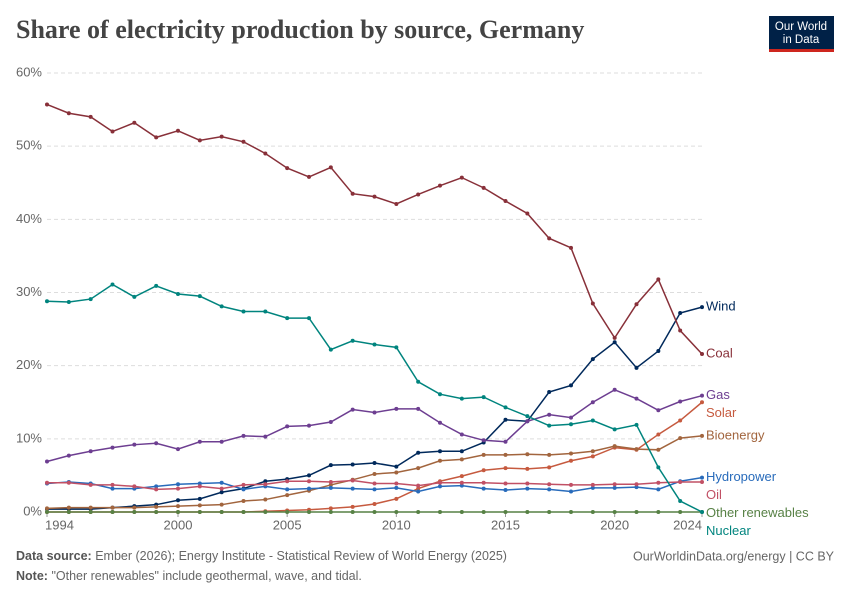 The height and width of the screenshot is (600, 850). What do you see at coordinates (32, 510) in the screenshot?
I see `y-tick-label: 0%` at bounding box center [32, 510].